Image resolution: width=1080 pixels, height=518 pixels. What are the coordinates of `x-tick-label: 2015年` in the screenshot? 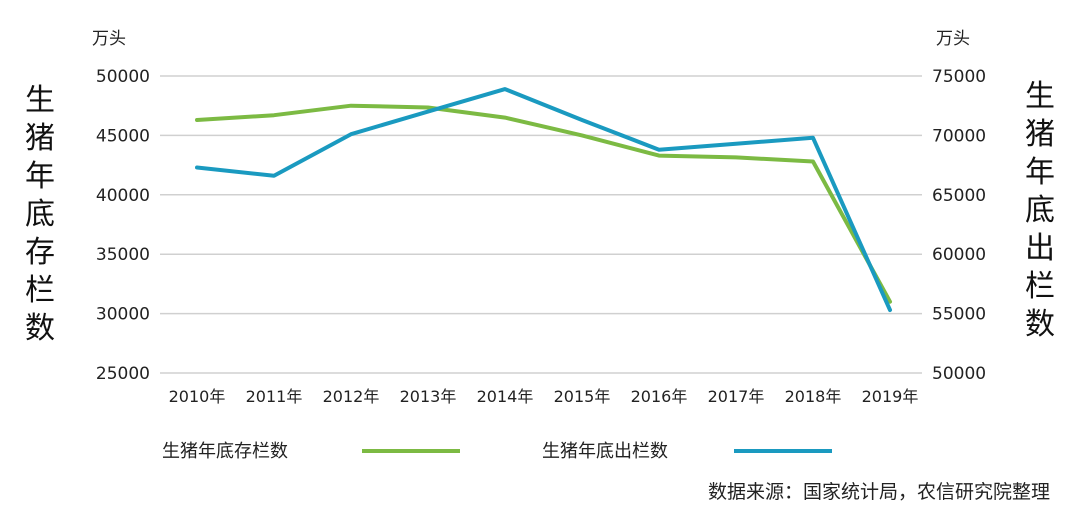 It's located at (582, 396).